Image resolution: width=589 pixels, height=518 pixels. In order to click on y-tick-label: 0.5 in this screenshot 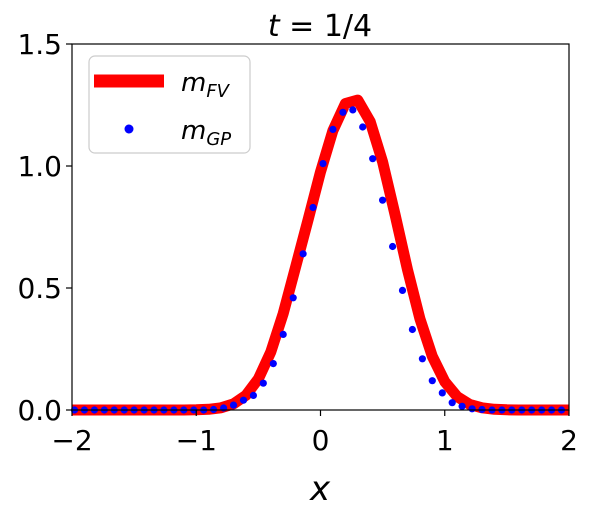, I will do `click(39, 288)`.